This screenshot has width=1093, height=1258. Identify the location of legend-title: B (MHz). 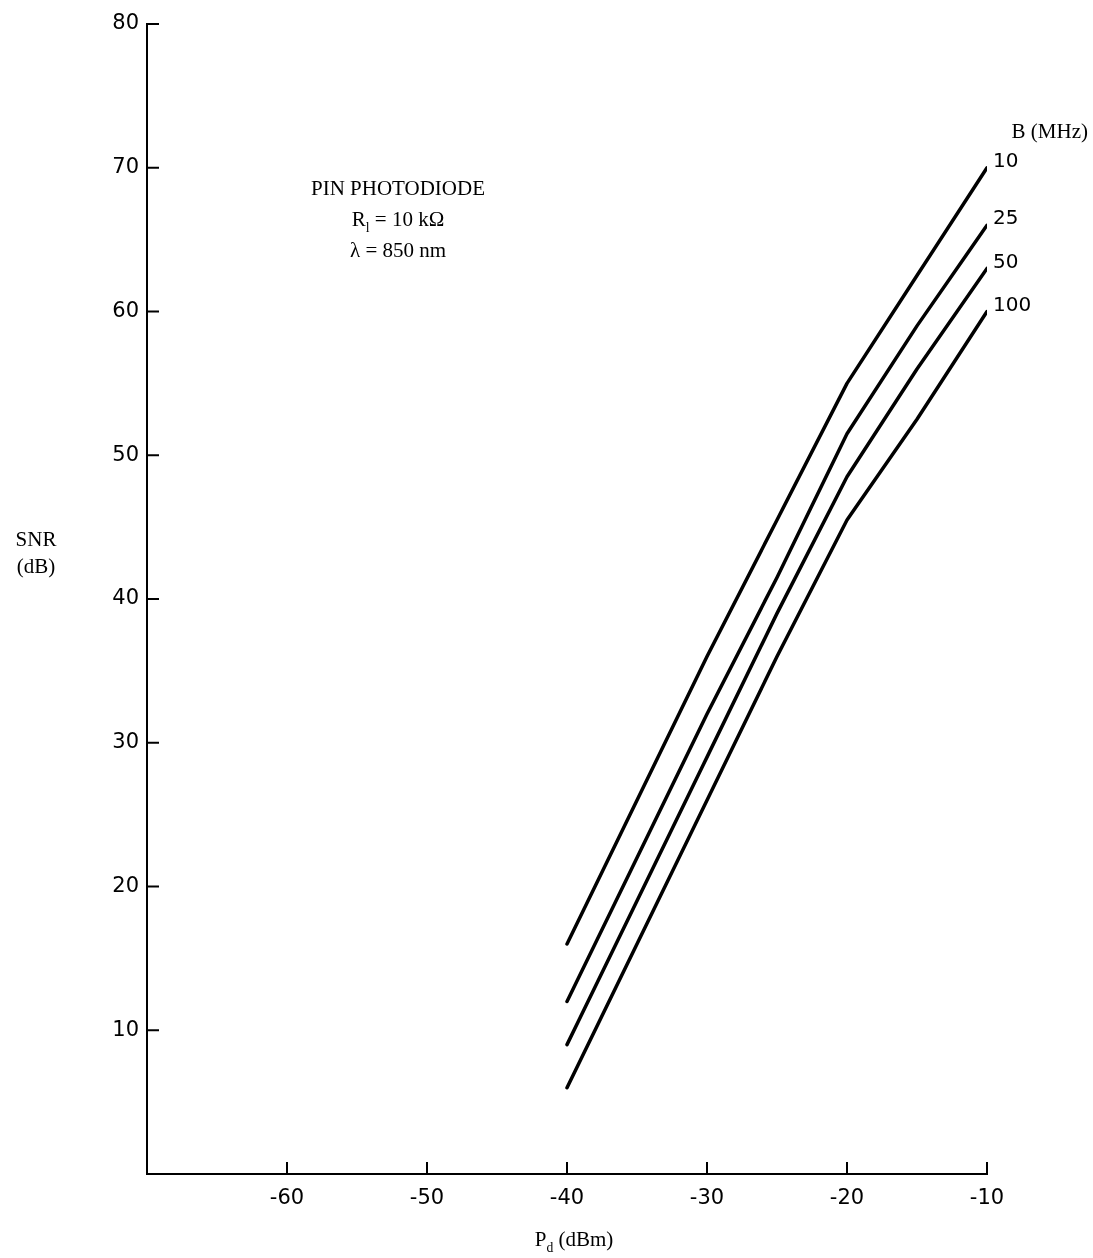
(1050, 131).